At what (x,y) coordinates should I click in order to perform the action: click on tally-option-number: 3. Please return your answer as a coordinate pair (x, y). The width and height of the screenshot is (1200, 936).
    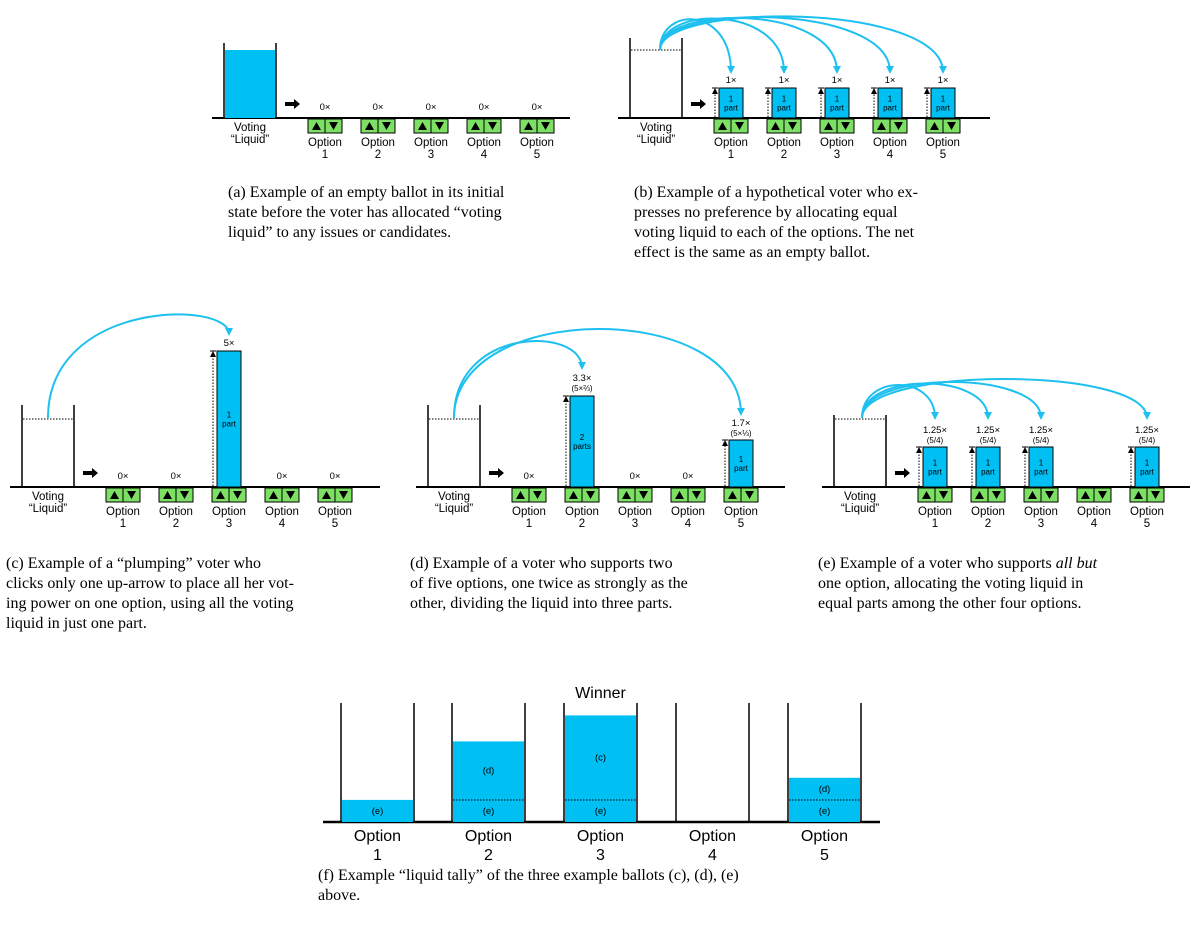
    Looking at the image, I should click on (600, 855).